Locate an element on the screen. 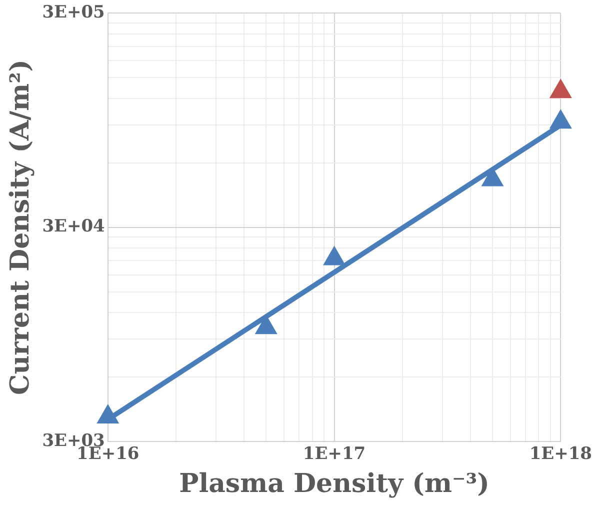 The image size is (595, 505). x-tick-label: 1E+17 is located at coordinates (334, 454).